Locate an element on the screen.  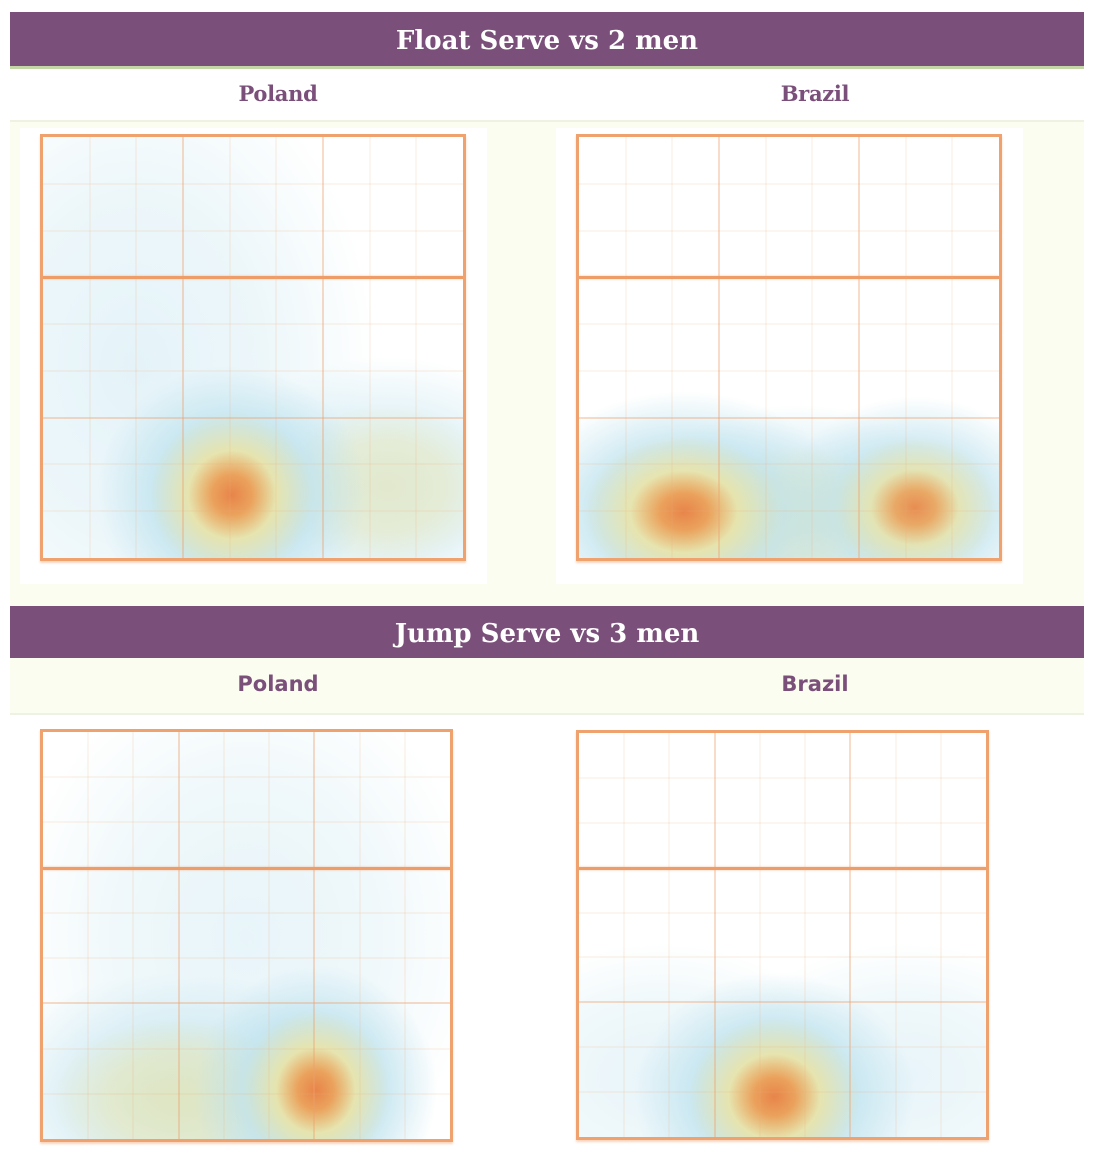
section-title-jump-serve: Jump Serve vs 3 men is located at coordinates (547, 632).